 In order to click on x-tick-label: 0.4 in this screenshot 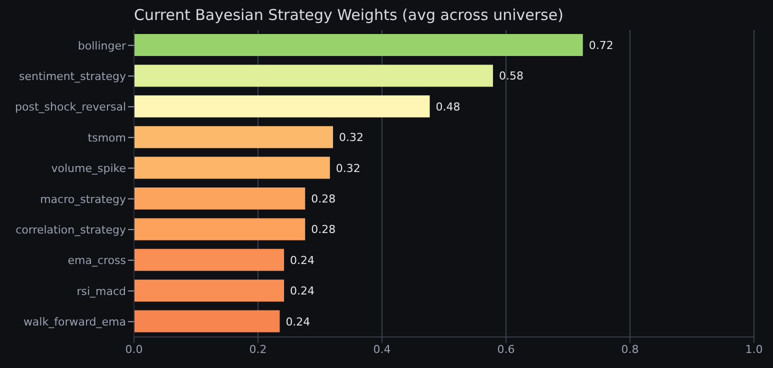, I will do `click(382, 349)`.